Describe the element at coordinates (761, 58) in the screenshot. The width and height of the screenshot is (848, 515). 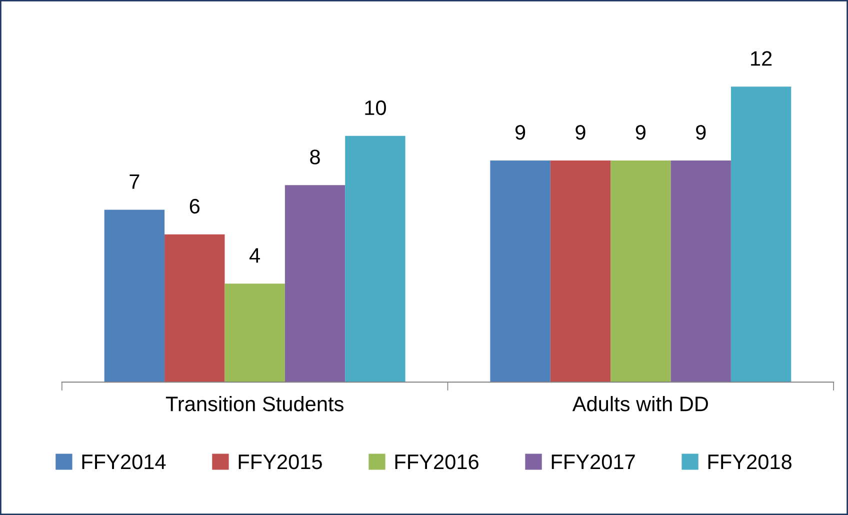
I see `data-label: 12` at that location.